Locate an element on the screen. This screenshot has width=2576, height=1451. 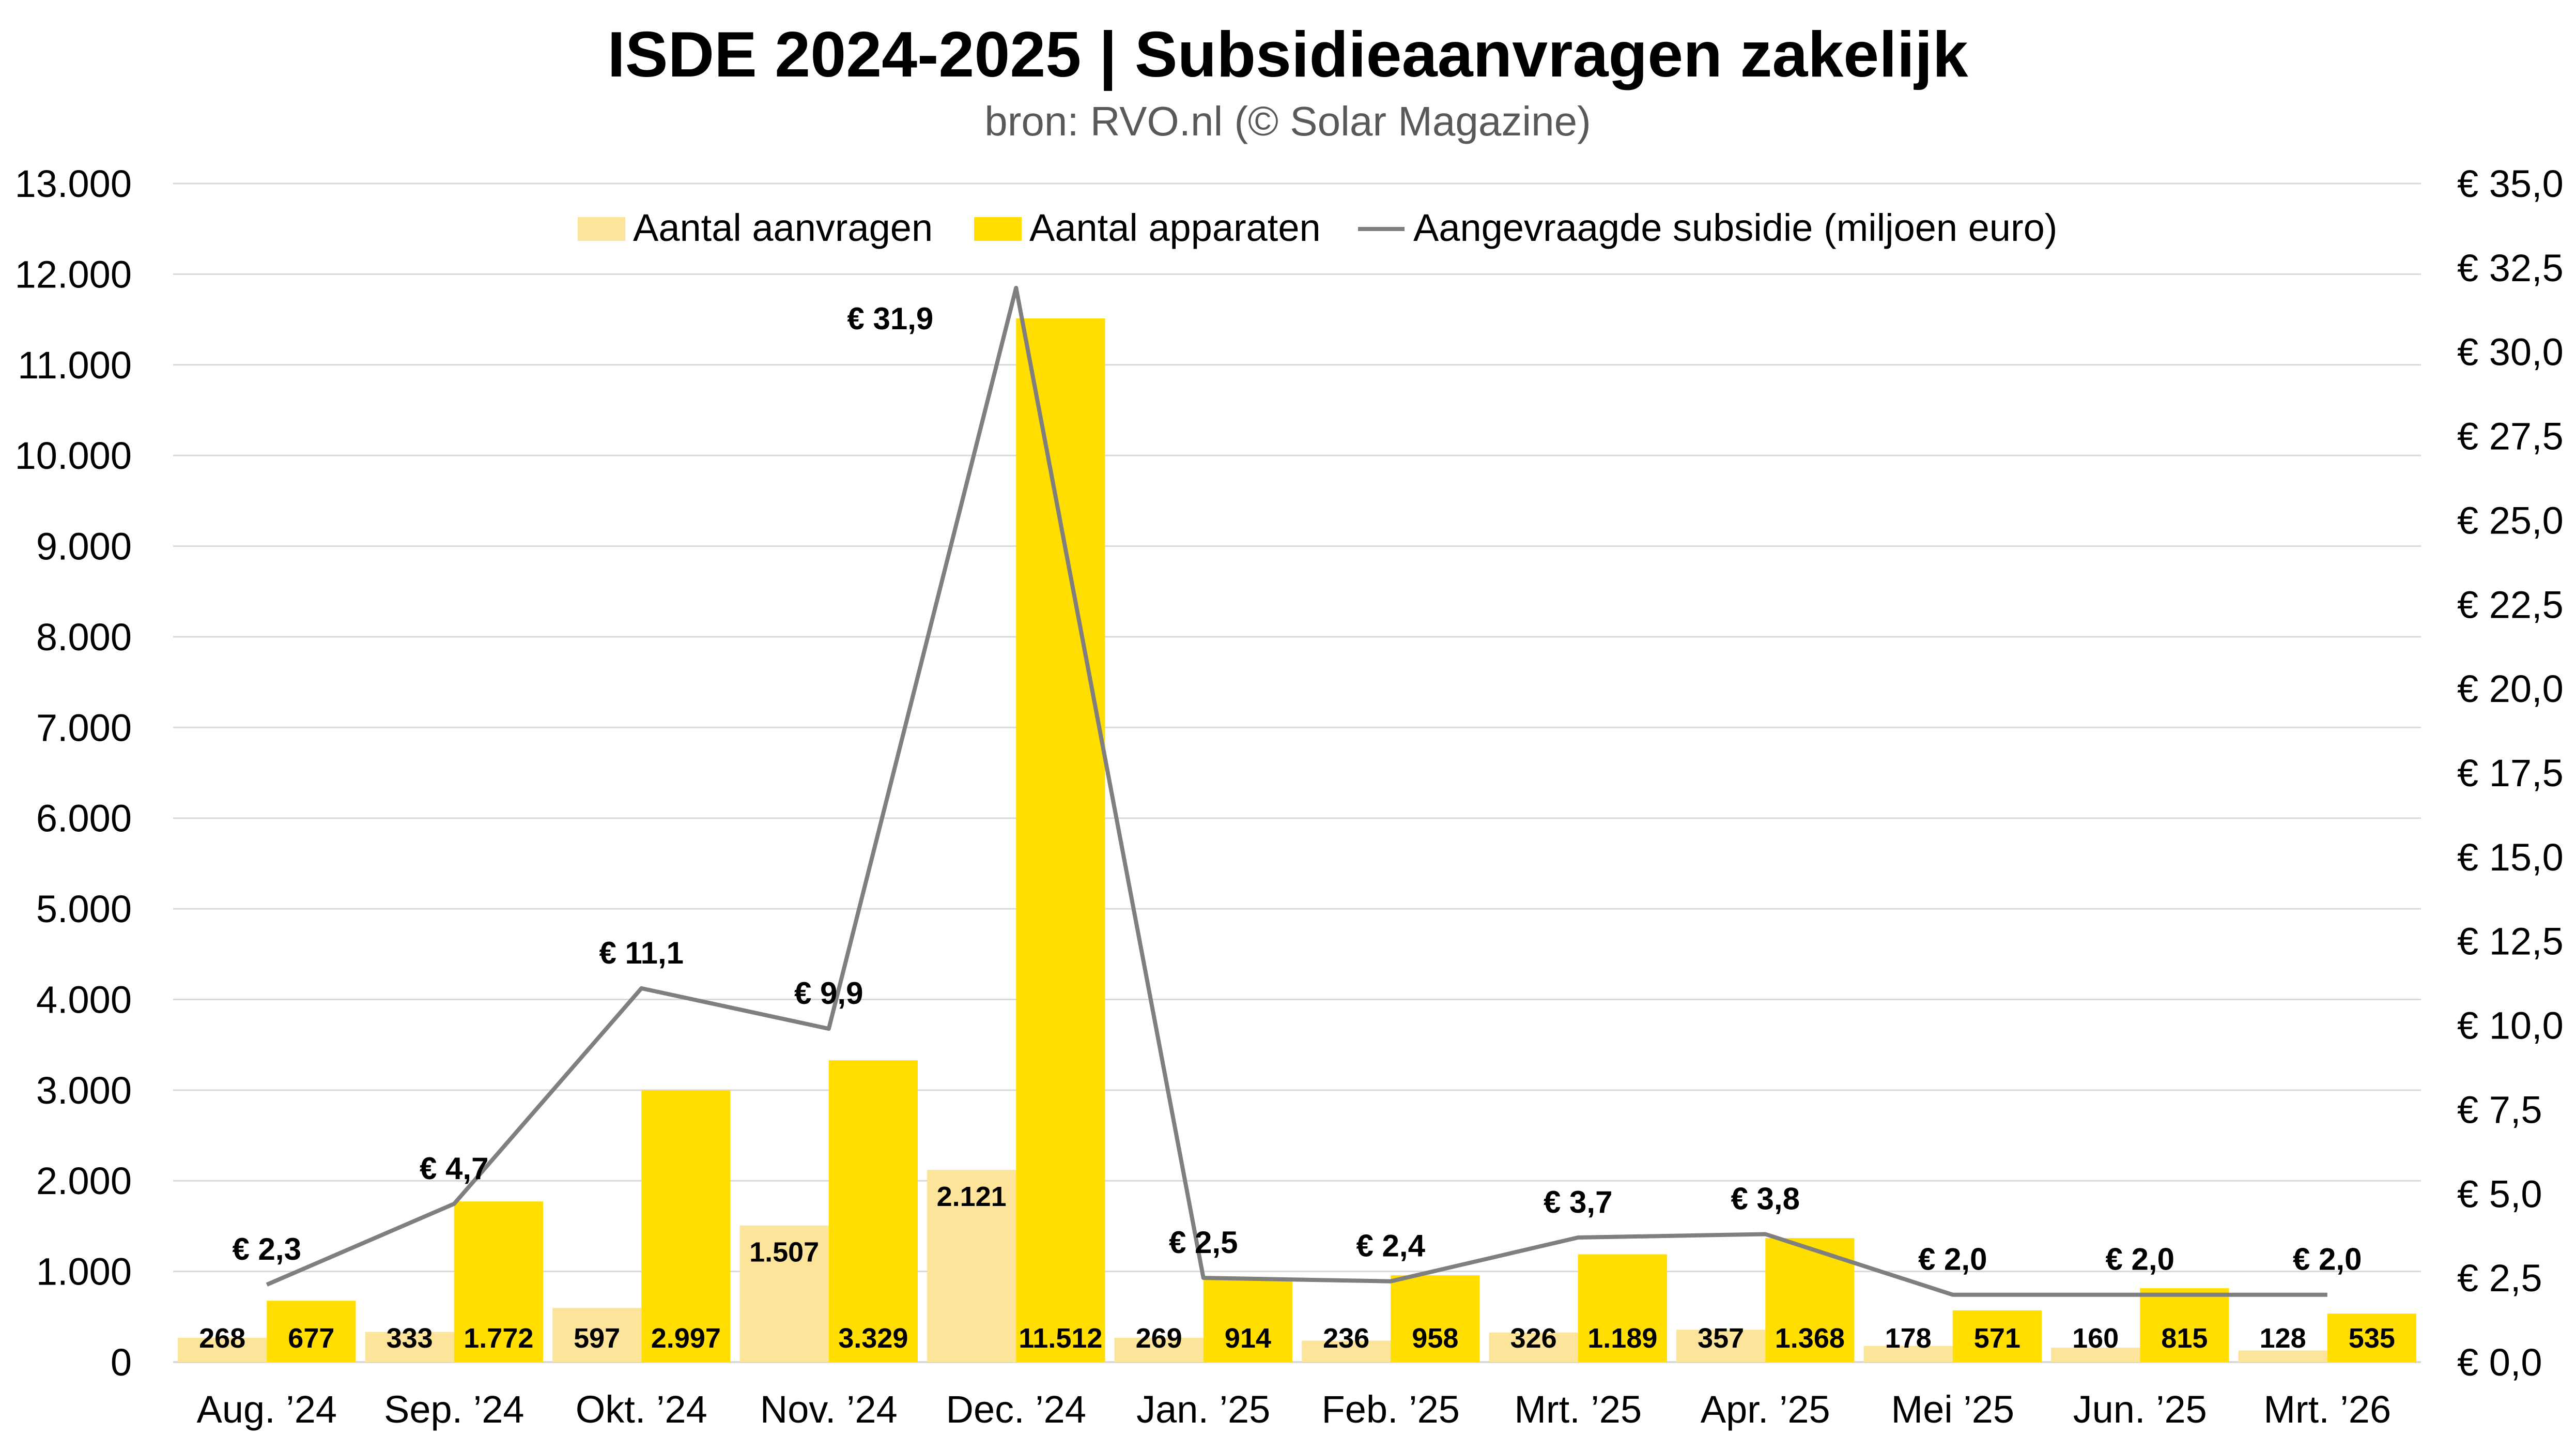
bar-label-aantal-apparaten: 677 is located at coordinates (311, 1338).